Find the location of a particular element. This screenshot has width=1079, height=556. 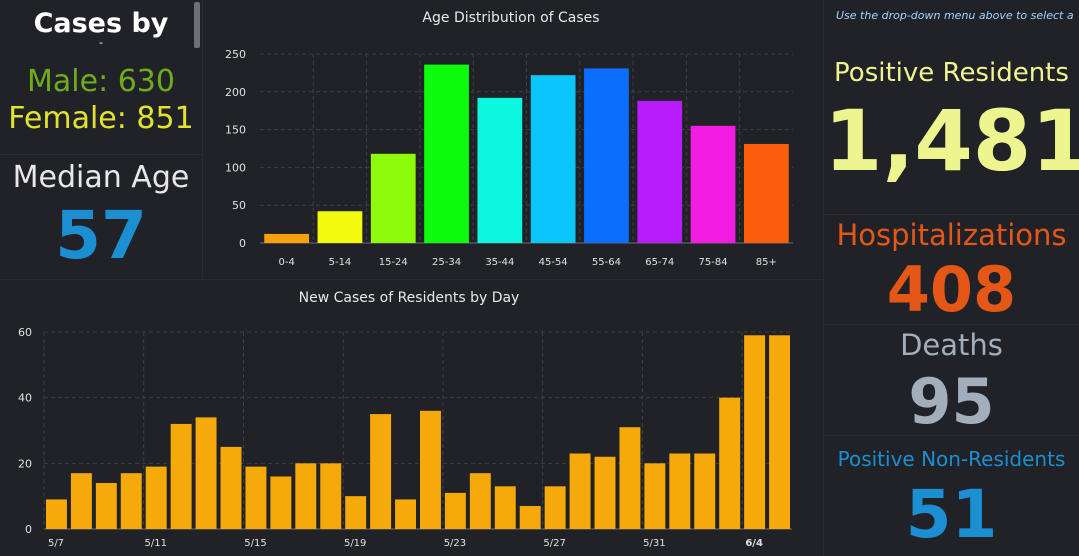

age-y-tick-label: 150 is located at coordinates (235, 130).